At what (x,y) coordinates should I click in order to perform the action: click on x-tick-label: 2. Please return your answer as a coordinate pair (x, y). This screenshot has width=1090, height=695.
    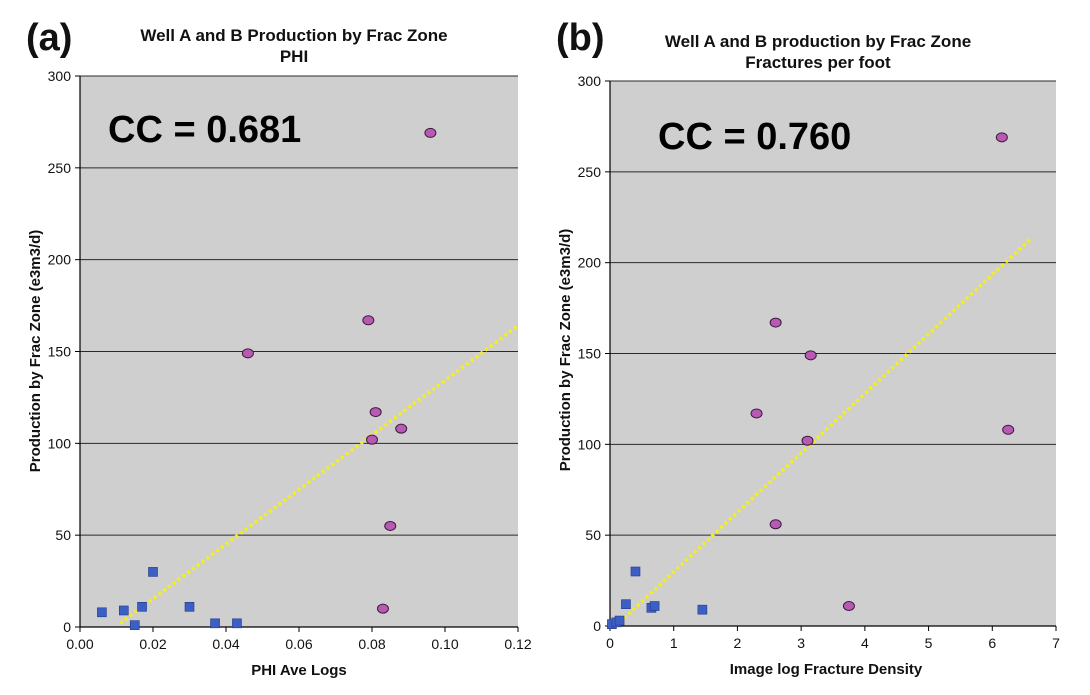
    Looking at the image, I should click on (738, 643).